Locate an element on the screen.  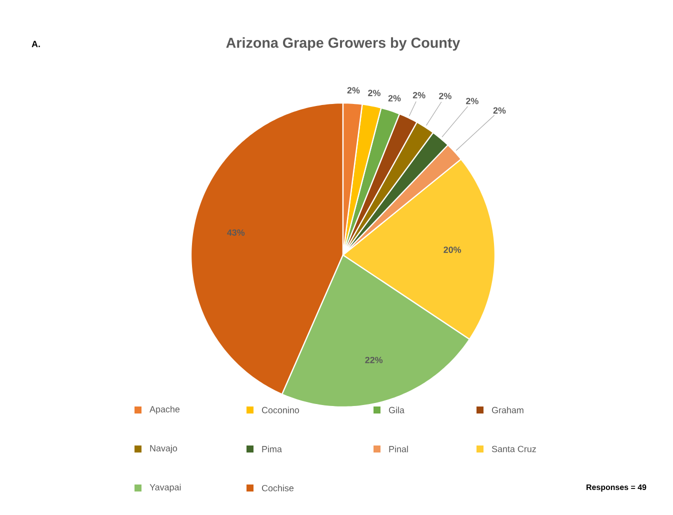
legend-label: Cochise is located at coordinates (278, 488).